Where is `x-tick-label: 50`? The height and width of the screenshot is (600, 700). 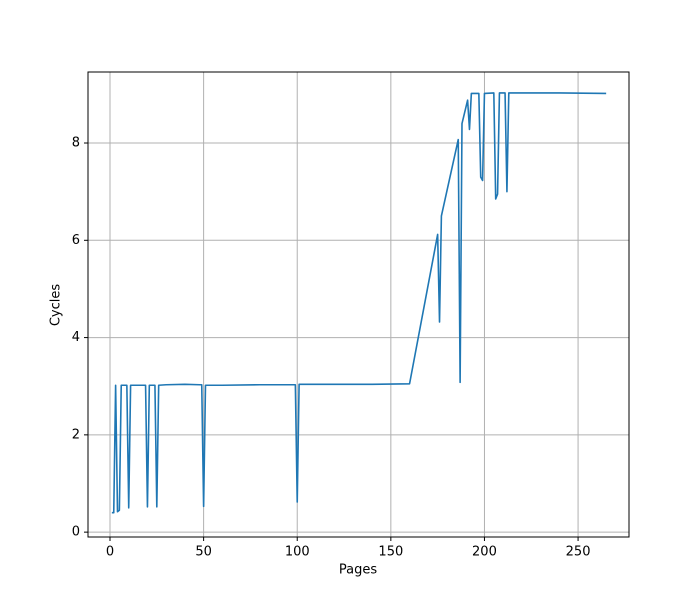
x-tick-label: 50 is located at coordinates (203, 552).